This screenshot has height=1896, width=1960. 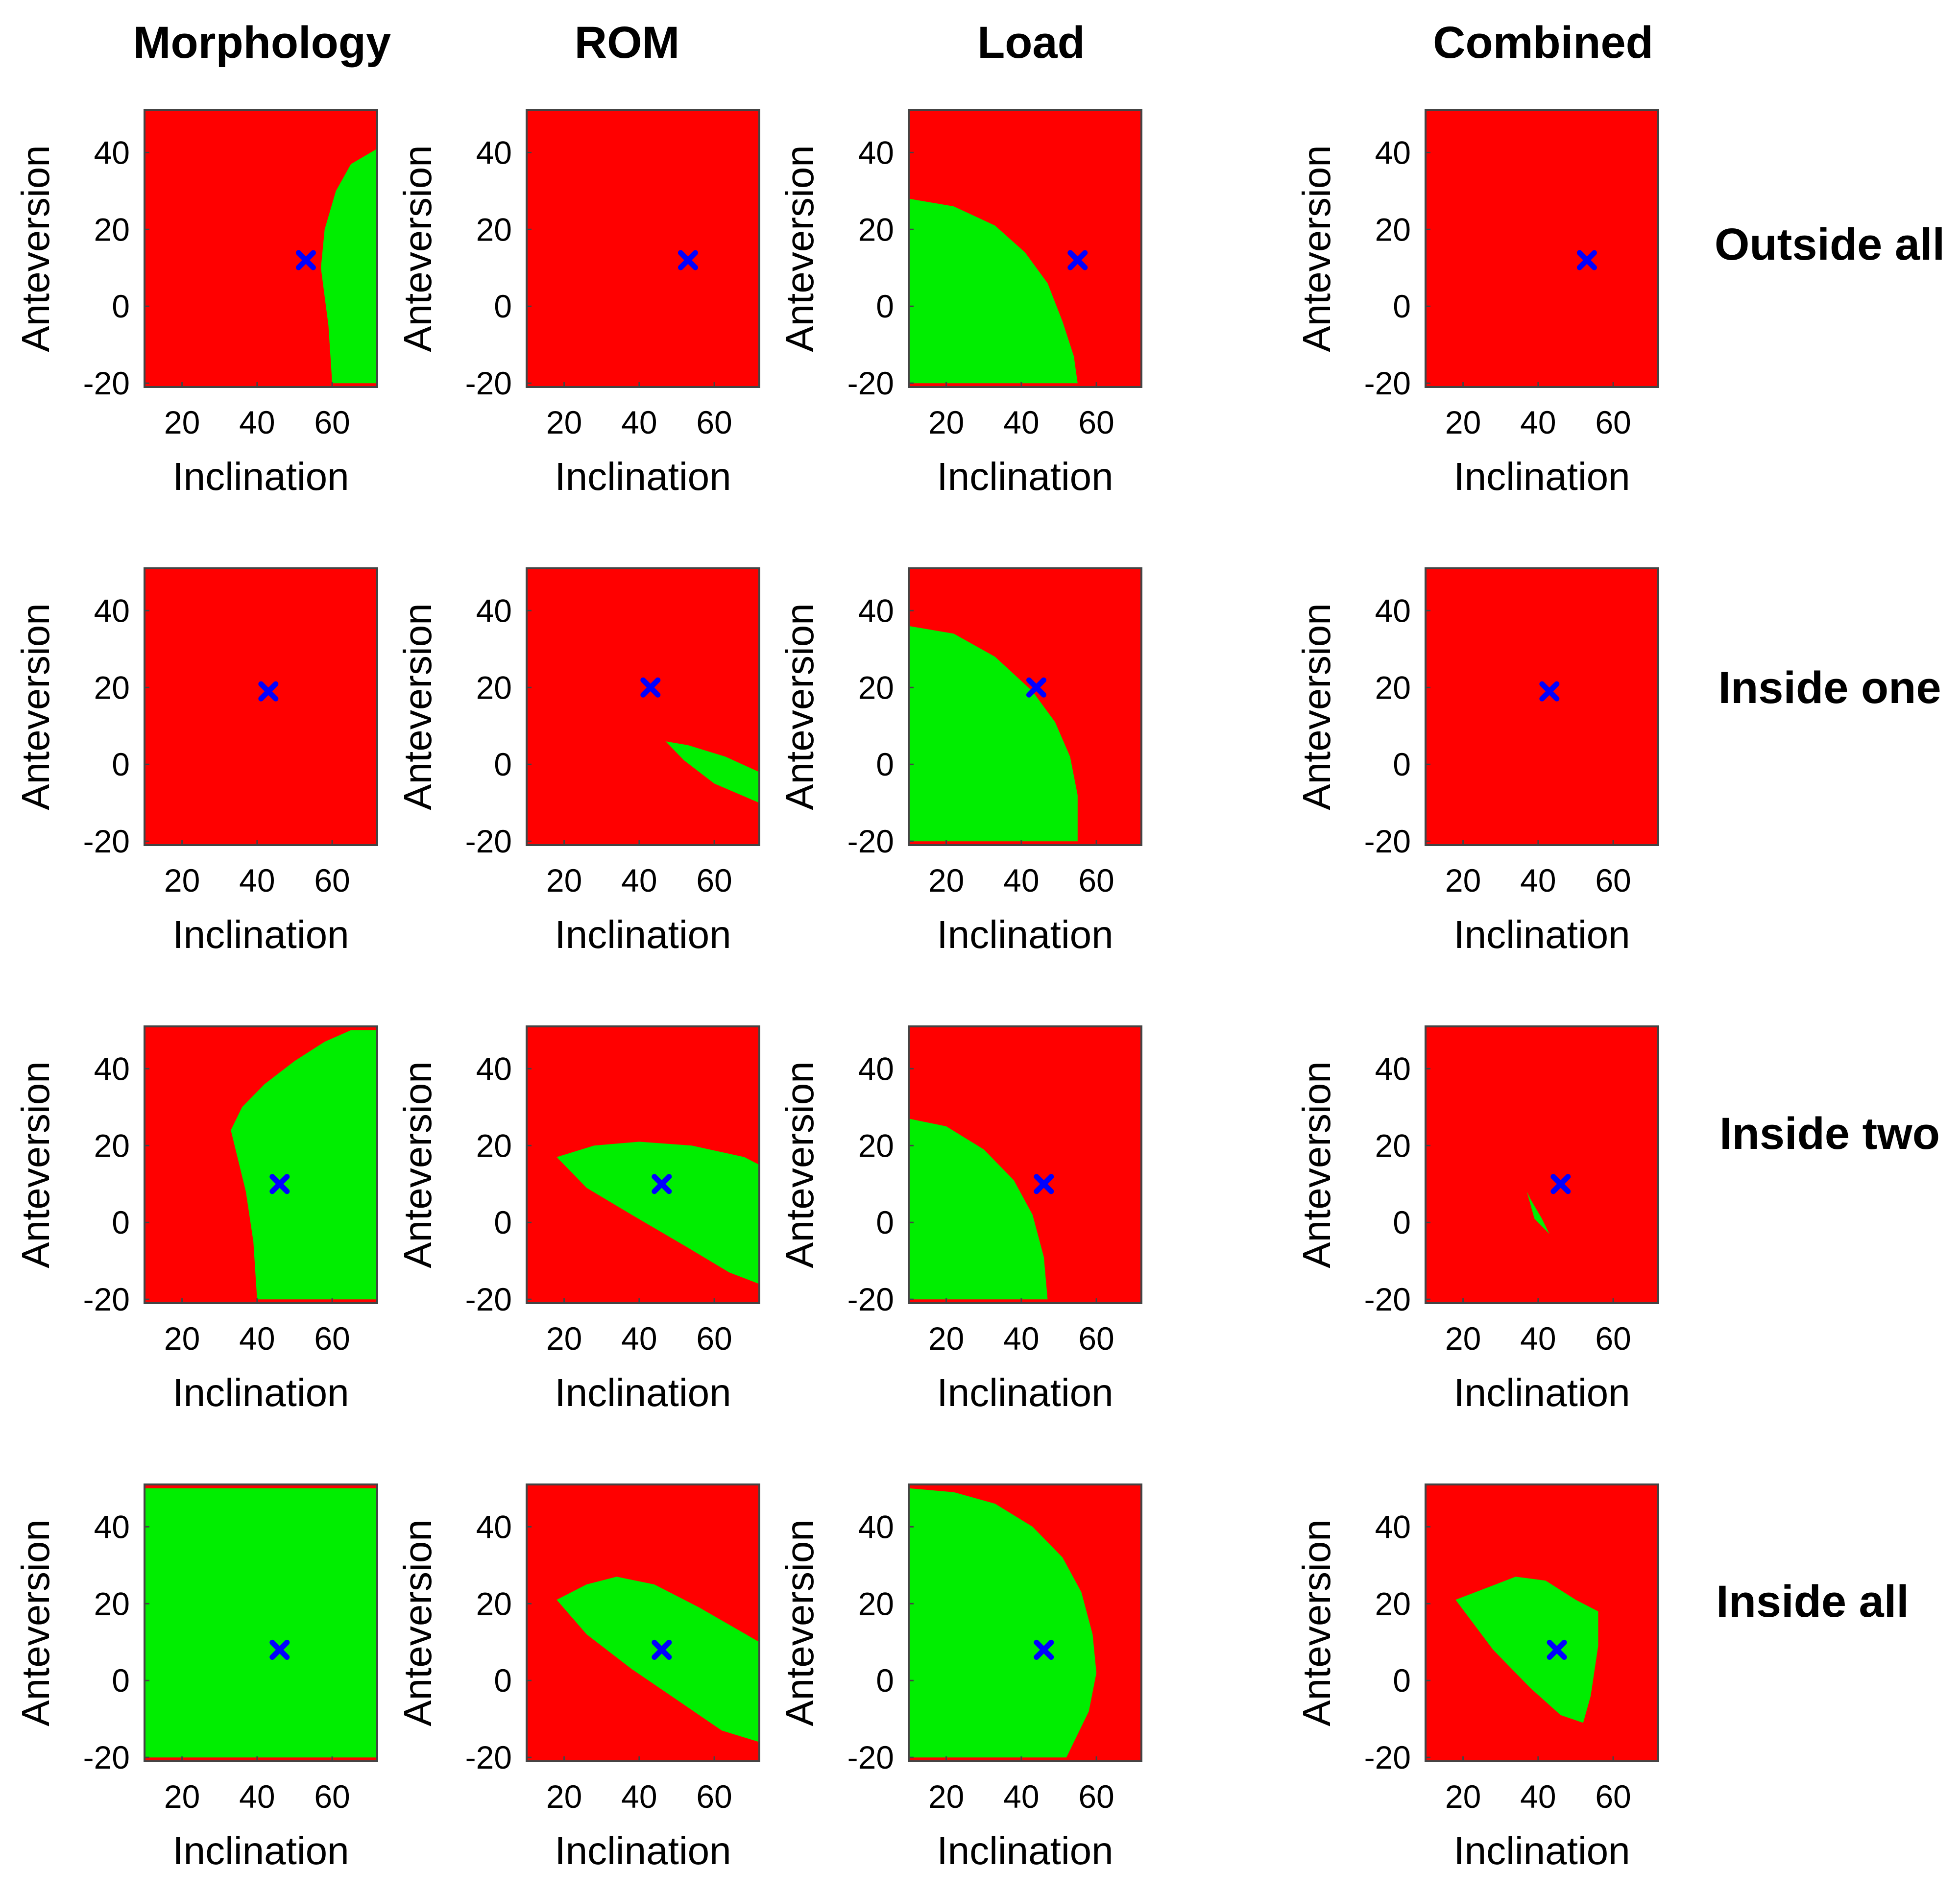 I want to click on panel-r1-c2: 40 20 0 -20 20 40 60 Inclination Anteversion, so click(x=578, y=303).